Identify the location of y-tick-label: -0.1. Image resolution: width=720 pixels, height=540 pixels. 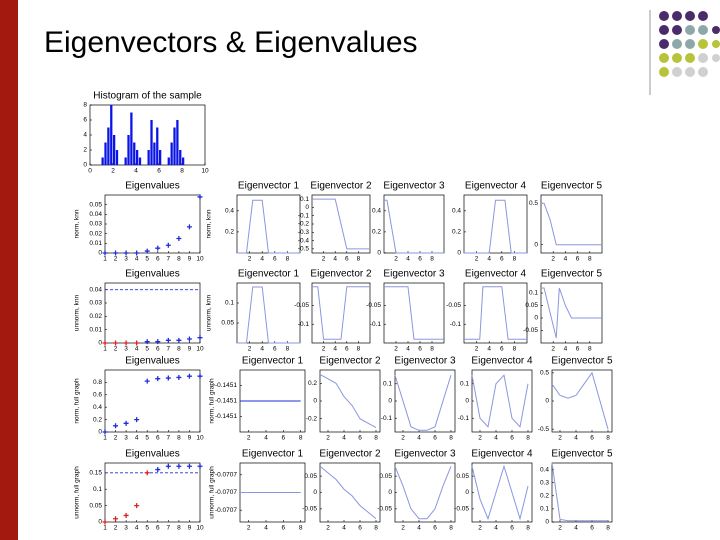
(304, 324).